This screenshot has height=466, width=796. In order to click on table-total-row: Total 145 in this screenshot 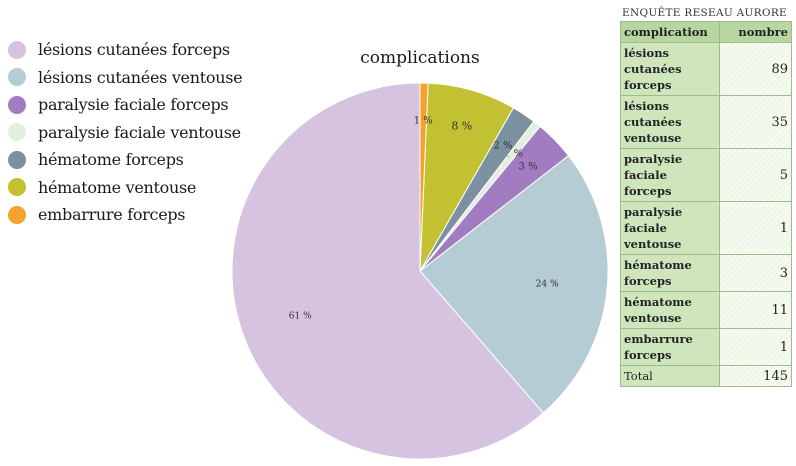, I will do `click(706, 376)`.